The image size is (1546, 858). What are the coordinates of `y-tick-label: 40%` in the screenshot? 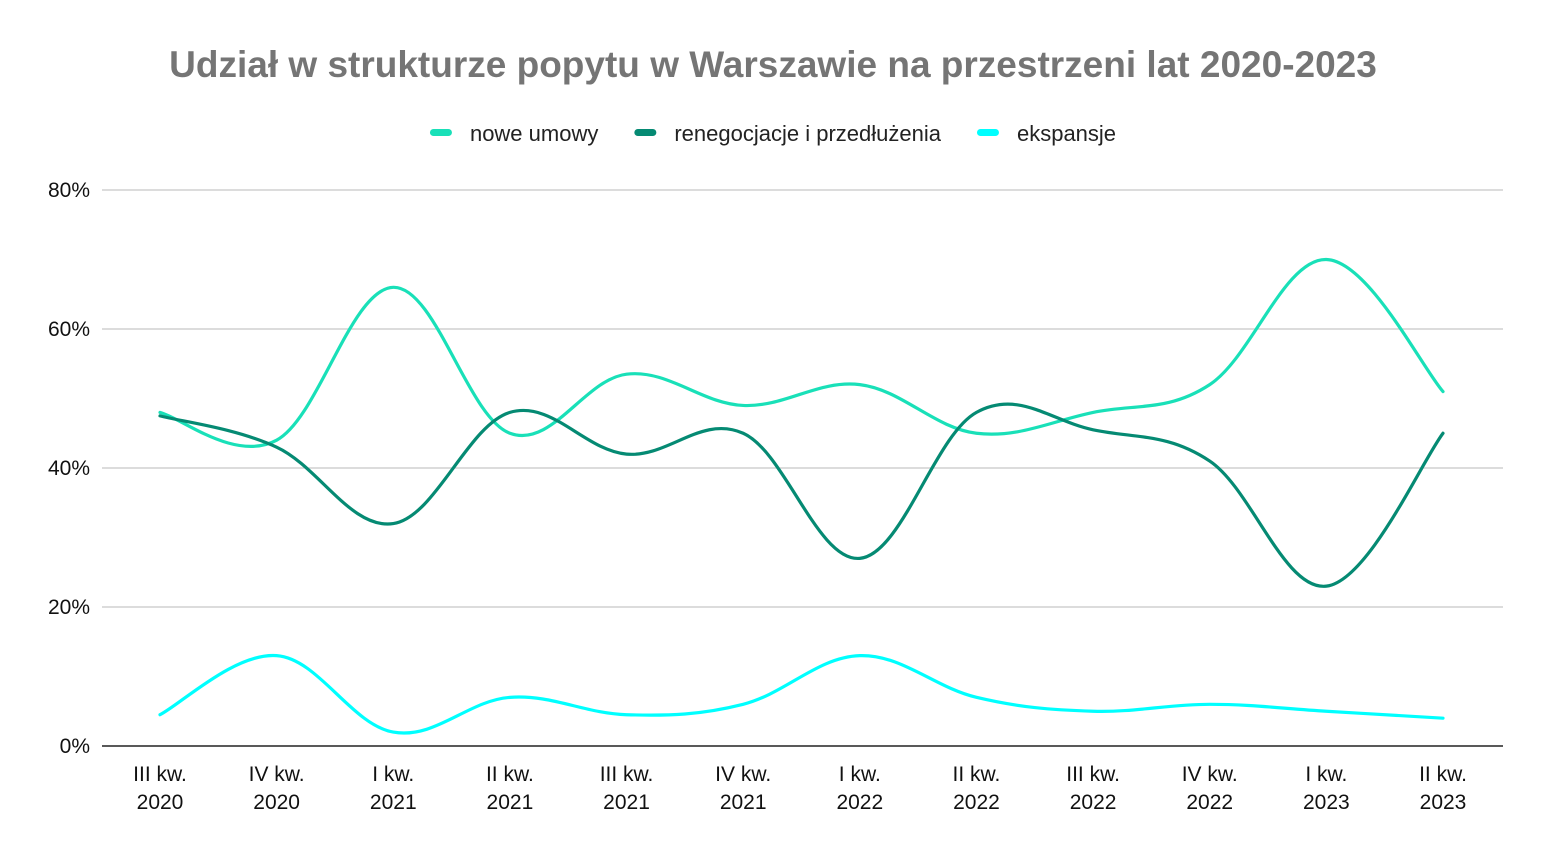 It's located at (69, 468).